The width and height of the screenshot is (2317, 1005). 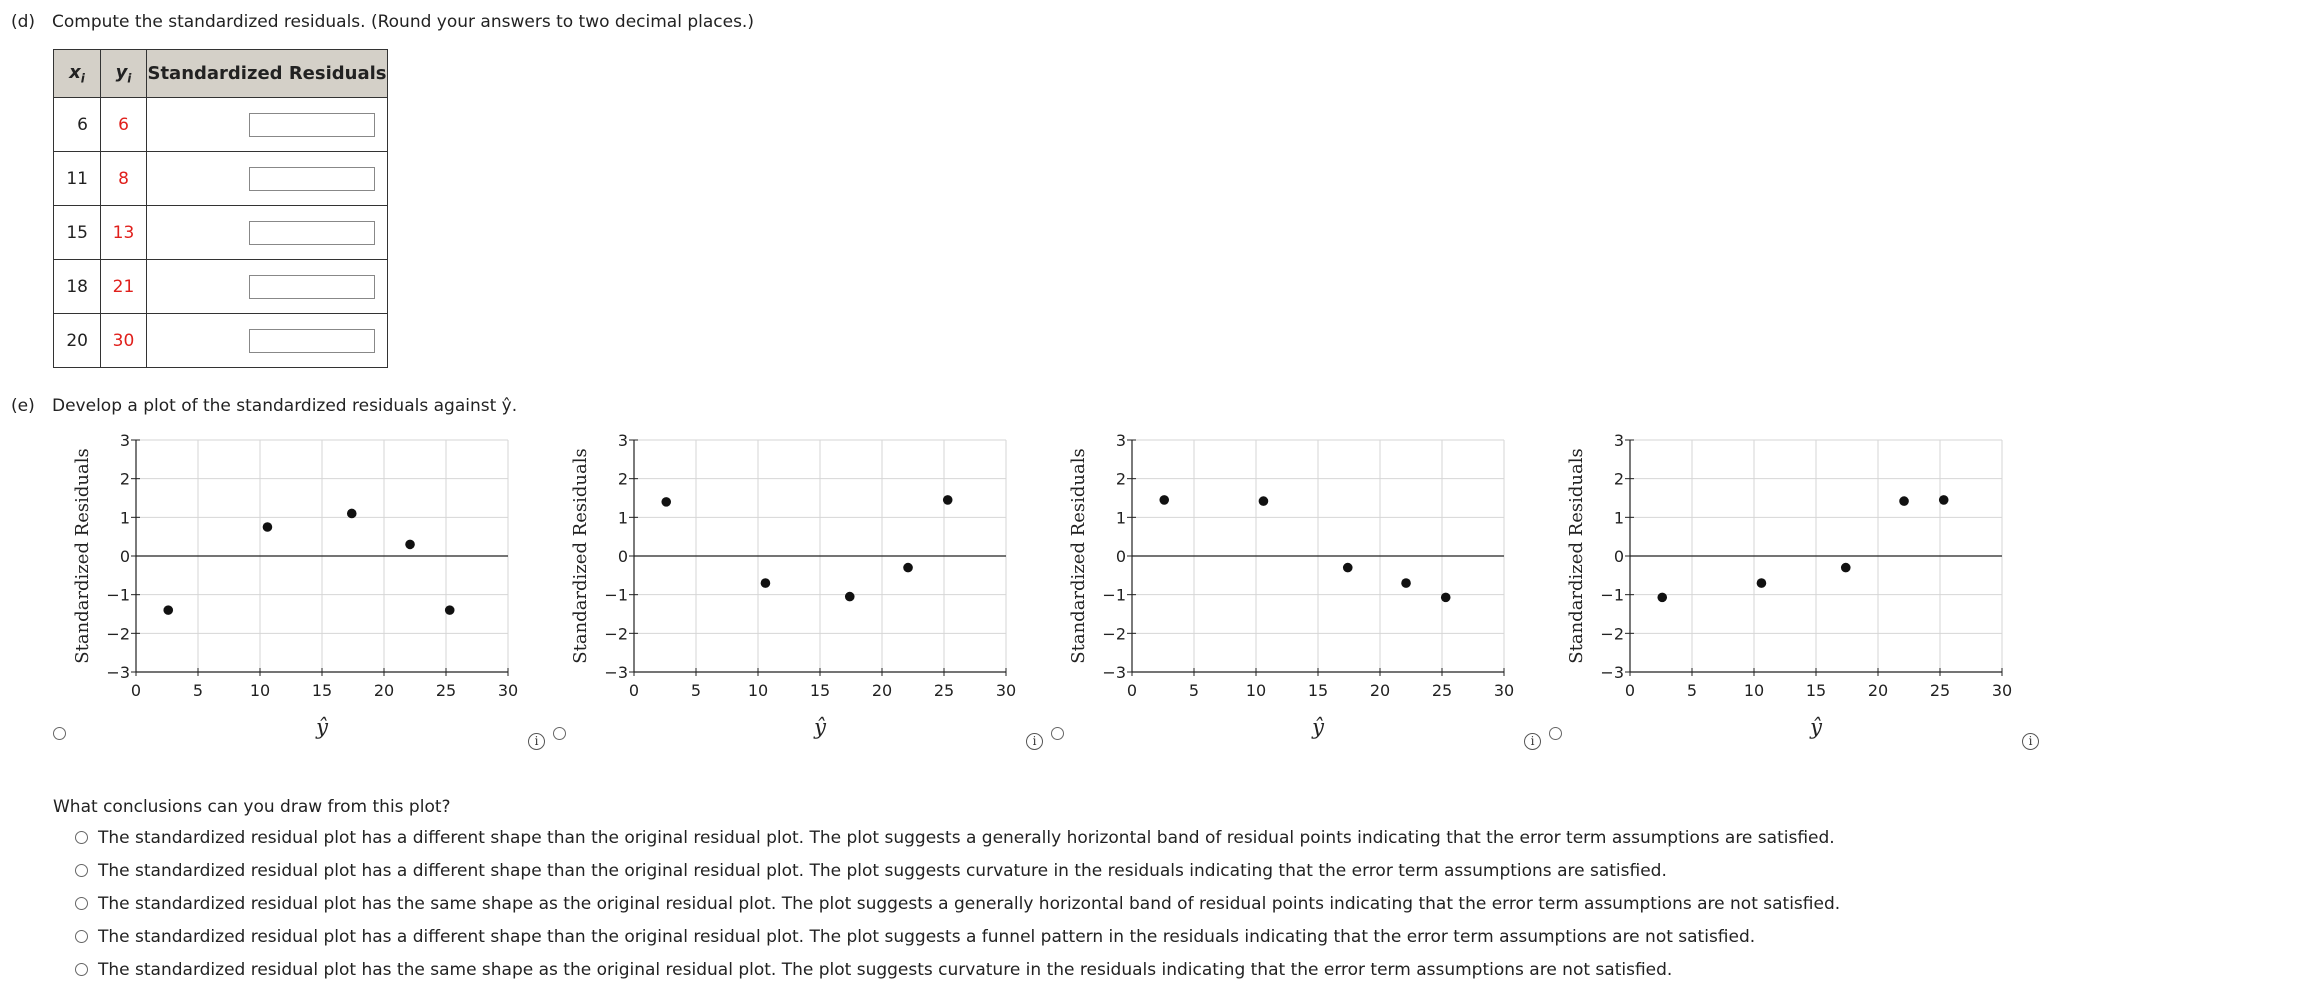 I want to click on table-row: 18 21, so click(x=220, y=286).